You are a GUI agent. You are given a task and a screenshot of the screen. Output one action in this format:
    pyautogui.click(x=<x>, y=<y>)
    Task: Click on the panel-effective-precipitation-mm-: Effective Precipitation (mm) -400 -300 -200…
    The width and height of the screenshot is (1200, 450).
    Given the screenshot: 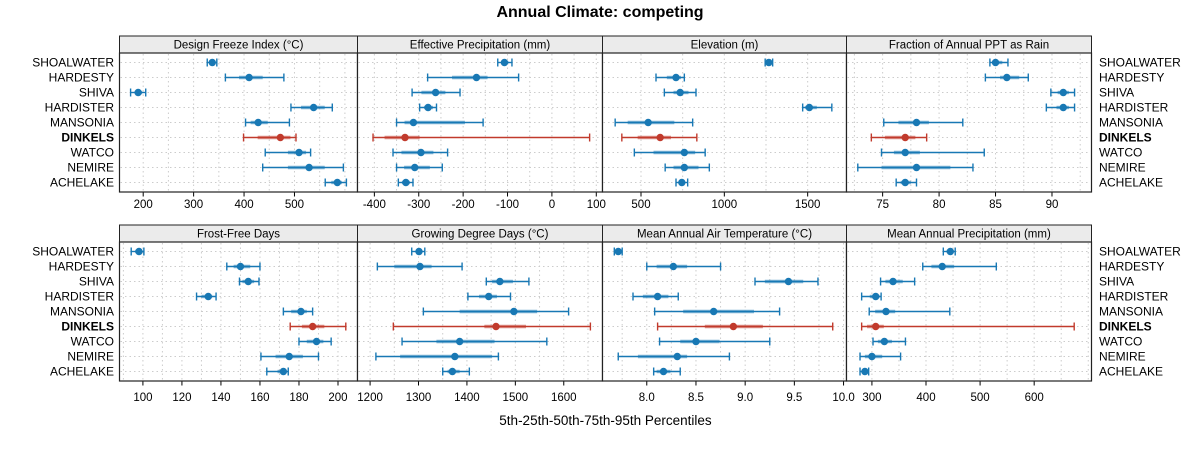 What is the action you would take?
    pyautogui.click(x=481, y=123)
    